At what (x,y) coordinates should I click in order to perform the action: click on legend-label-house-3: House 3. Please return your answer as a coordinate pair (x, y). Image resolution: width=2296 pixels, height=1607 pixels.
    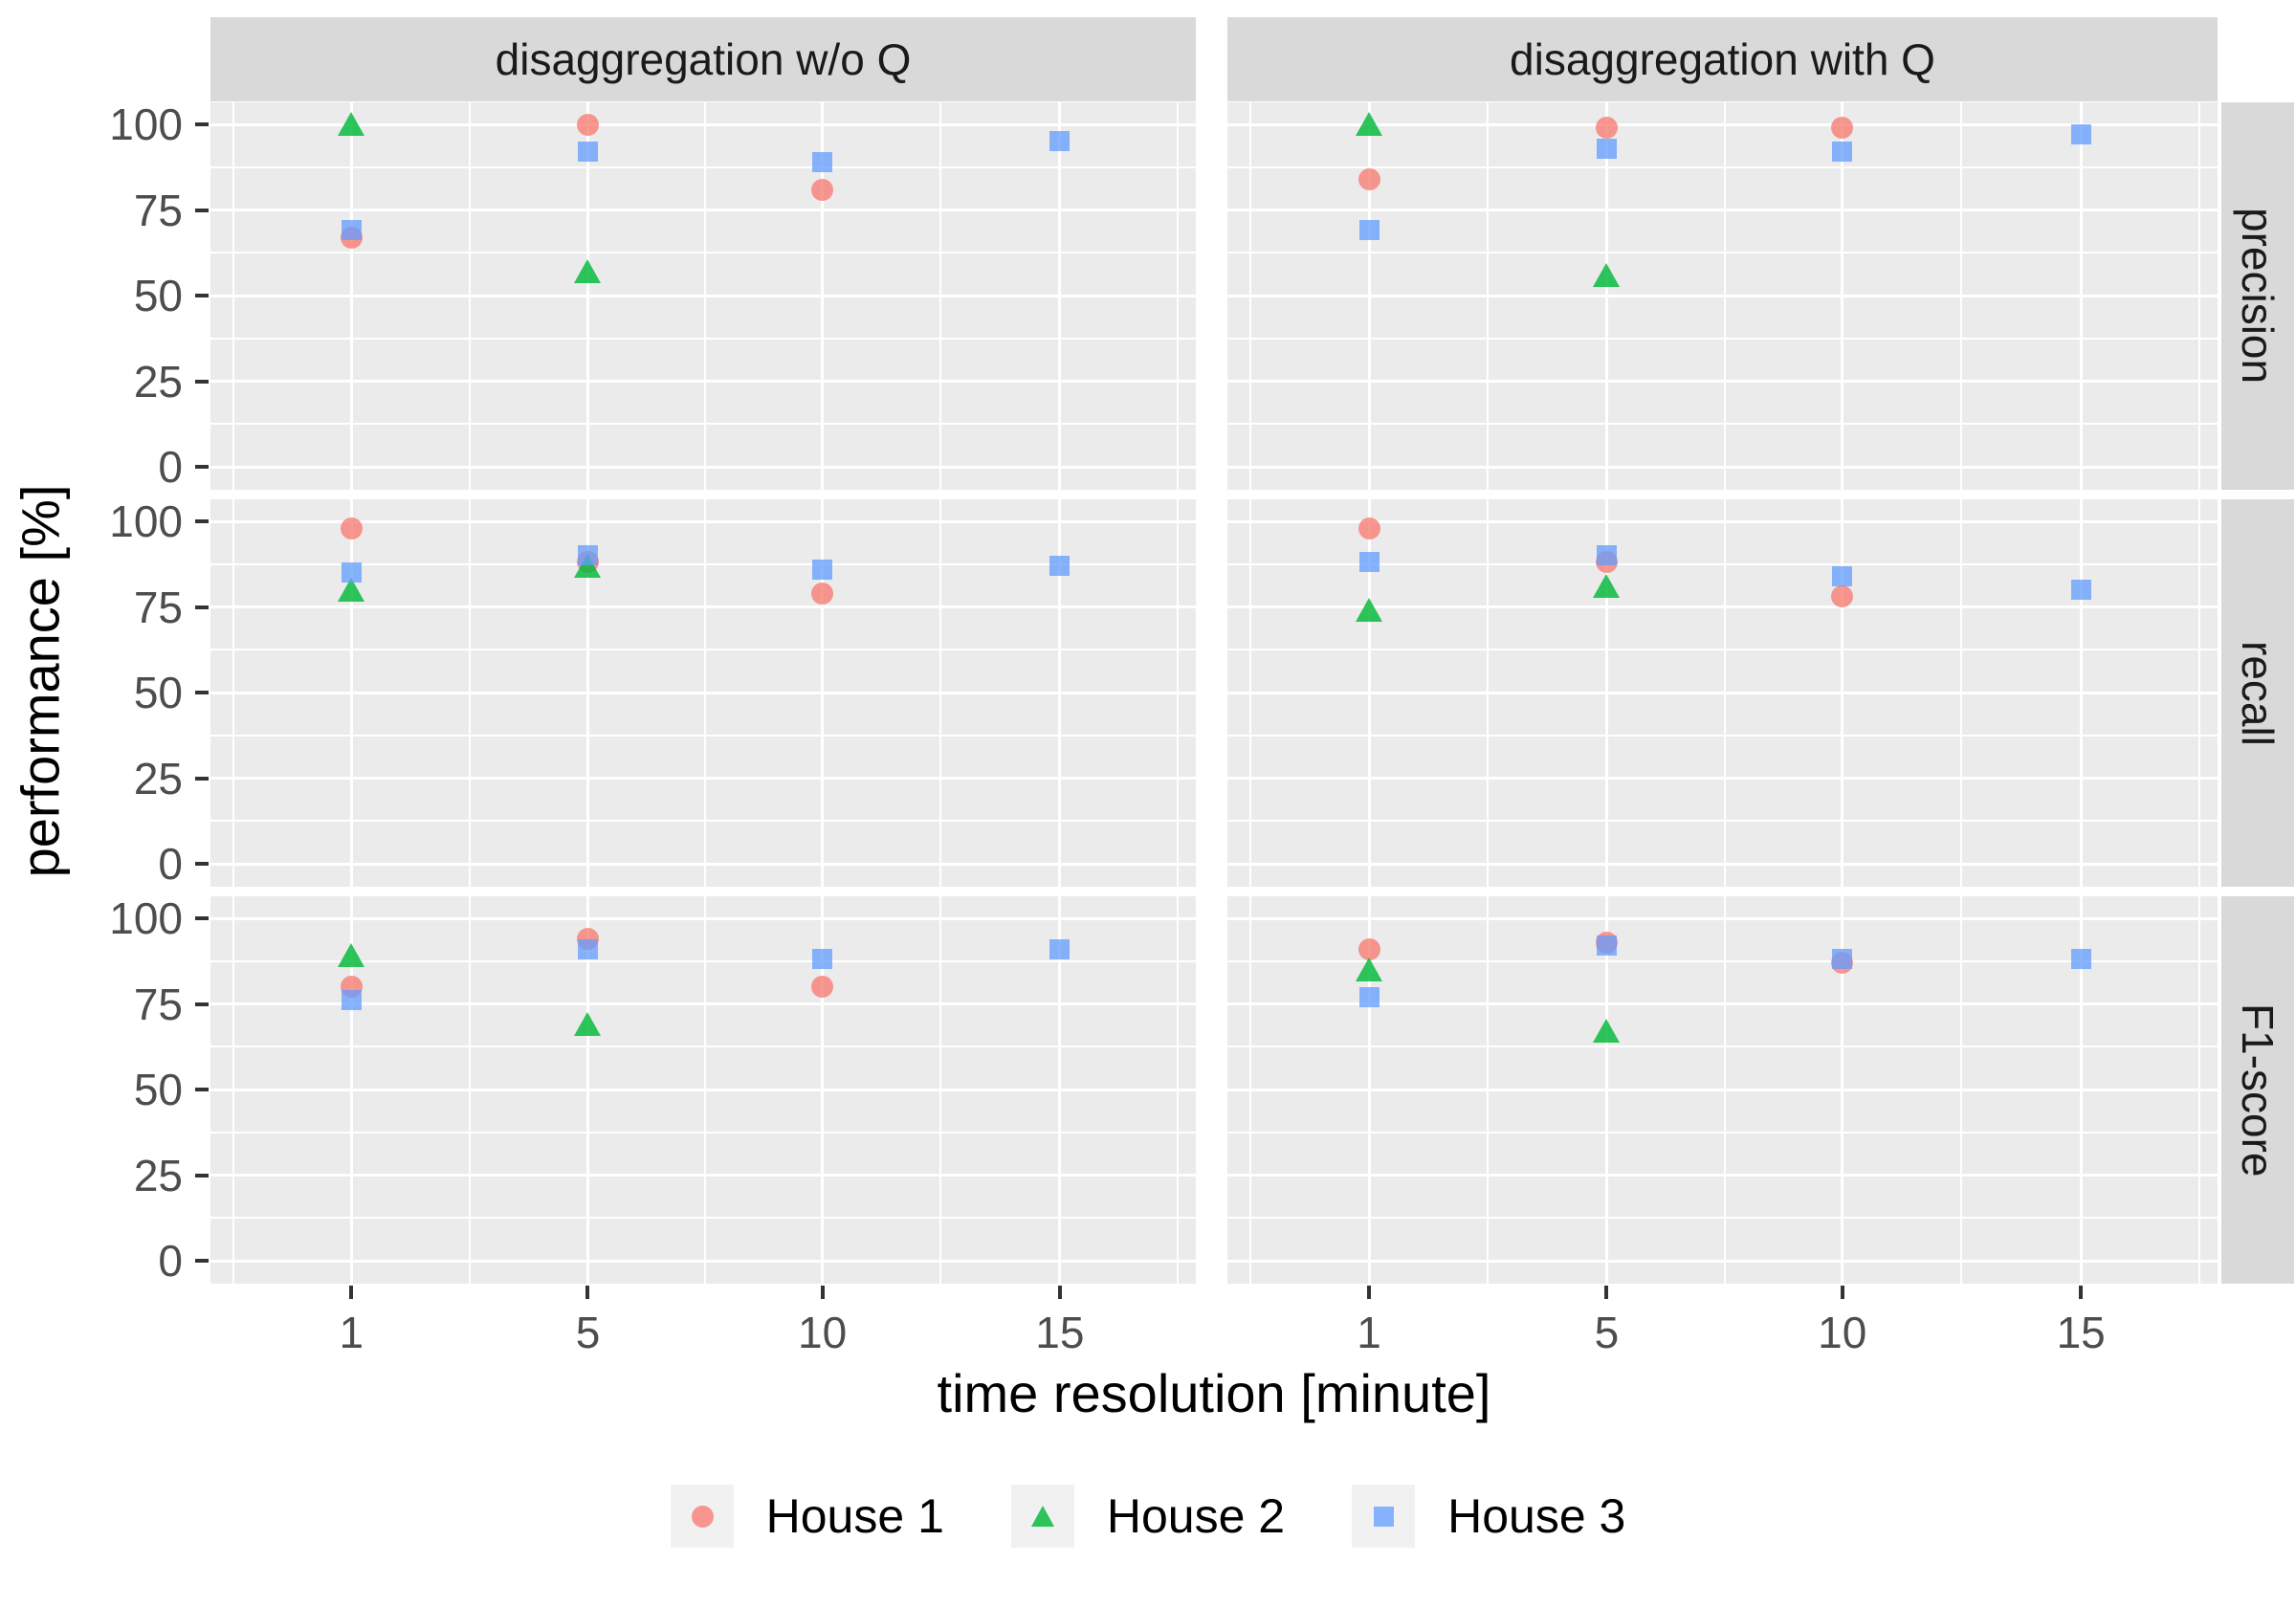
    Looking at the image, I should click on (1537, 1516).